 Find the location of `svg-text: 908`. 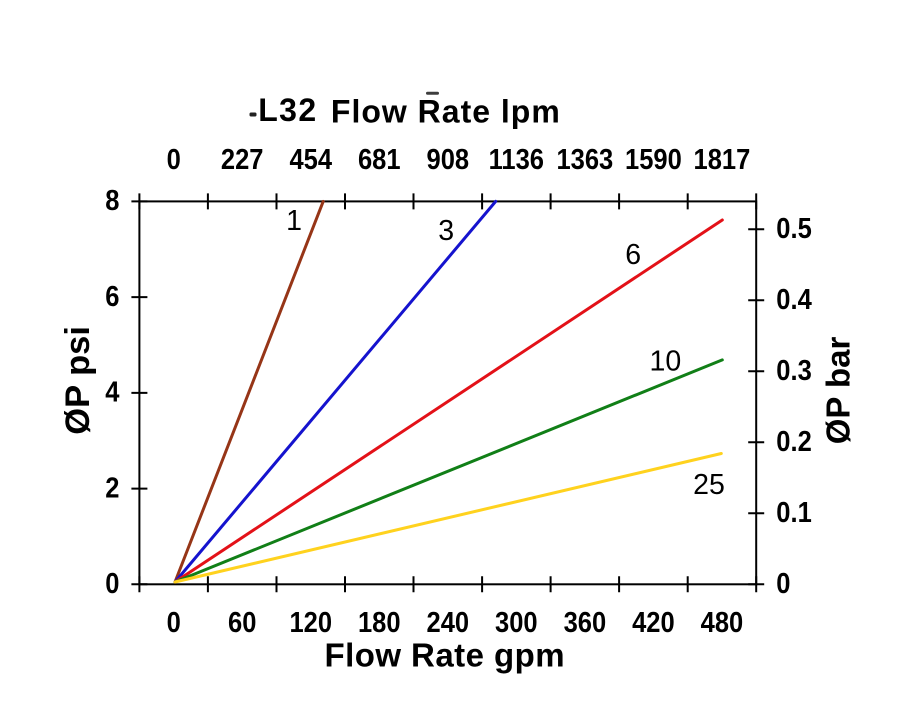

svg-text: 908 is located at coordinates (448, 158).